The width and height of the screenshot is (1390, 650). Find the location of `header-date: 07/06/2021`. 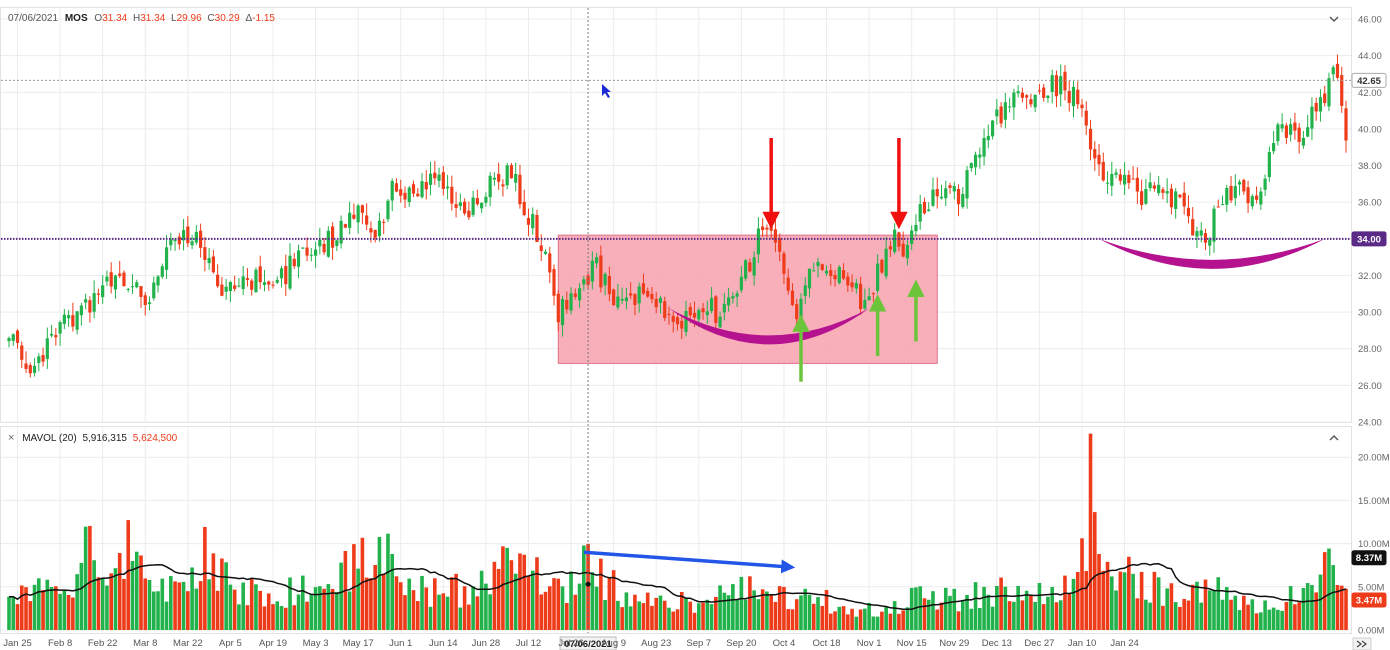

header-date: 07/06/2021 is located at coordinates (33, 18).